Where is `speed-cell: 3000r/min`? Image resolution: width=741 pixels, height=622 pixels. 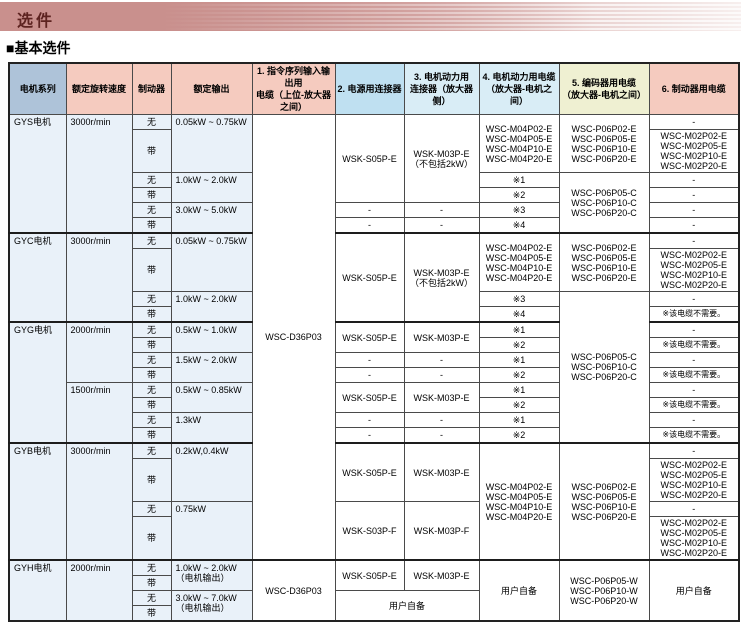 speed-cell: 3000r/min is located at coordinates (99, 277).